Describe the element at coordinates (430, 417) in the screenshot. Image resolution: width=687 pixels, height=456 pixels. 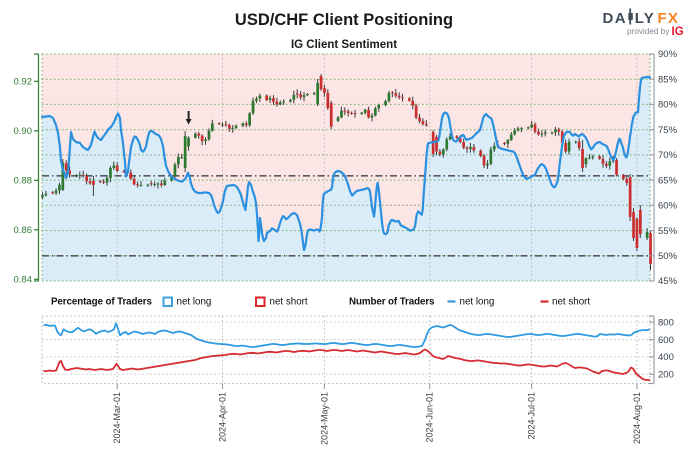
I see `svg-text: 2024-Jun-01` at that location.